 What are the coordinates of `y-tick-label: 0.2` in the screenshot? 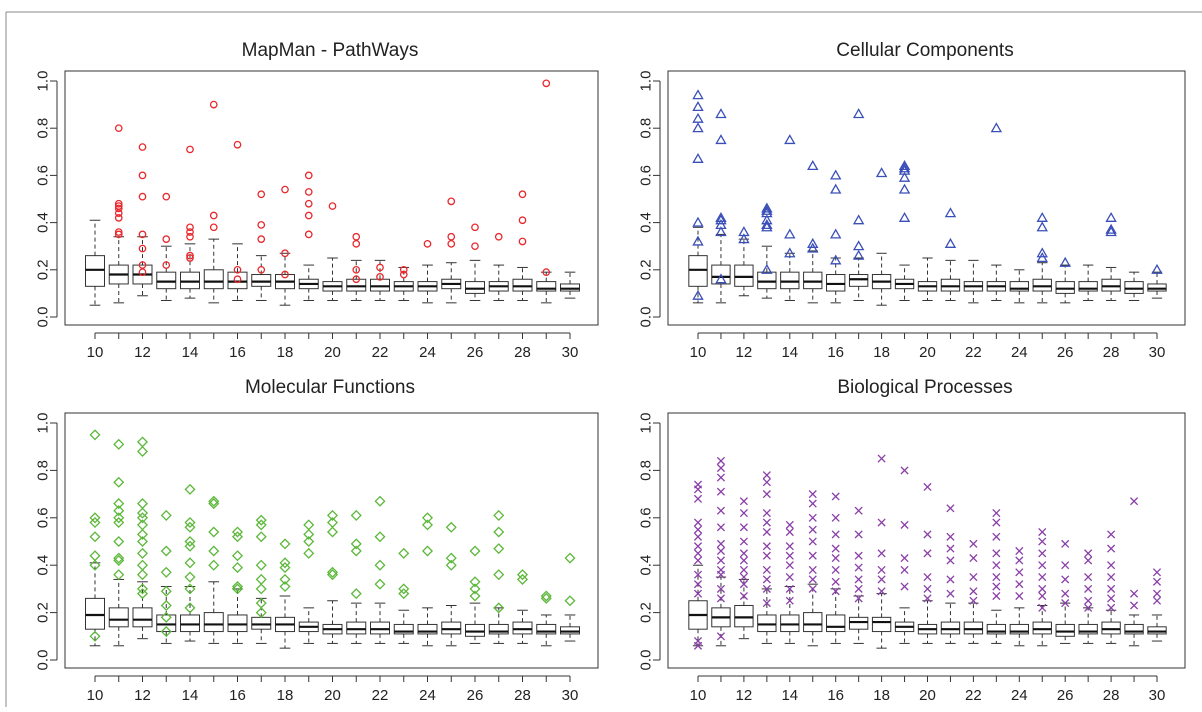 It's located at (646, 612).